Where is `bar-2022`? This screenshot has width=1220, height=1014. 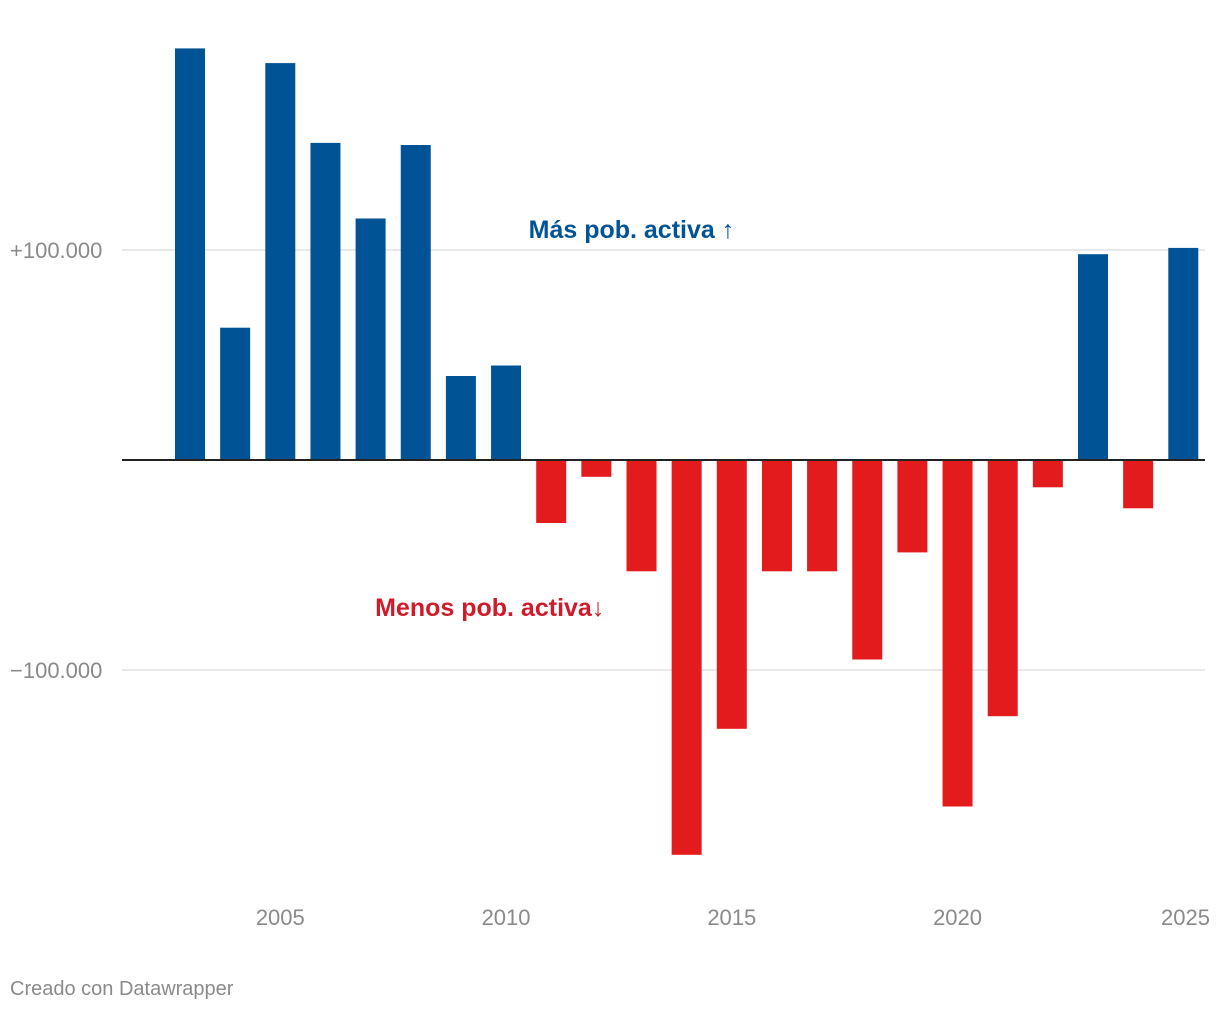
bar-2022 is located at coordinates (1047, 474).